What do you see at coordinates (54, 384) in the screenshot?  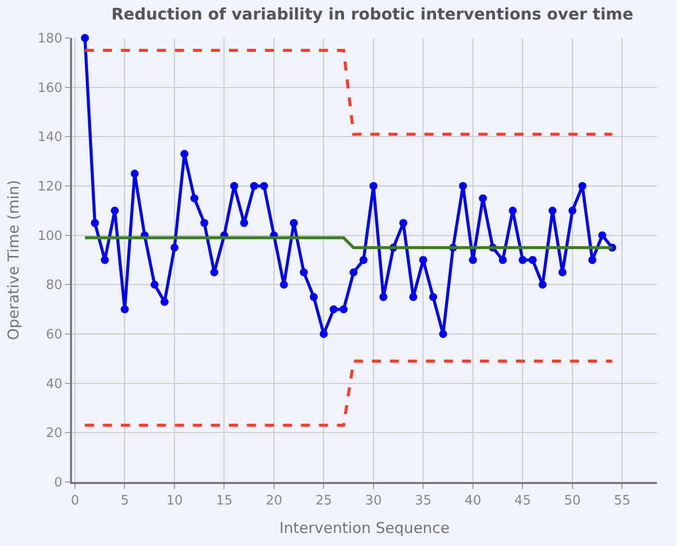 I see `y-tick-label: 40` at bounding box center [54, 384].